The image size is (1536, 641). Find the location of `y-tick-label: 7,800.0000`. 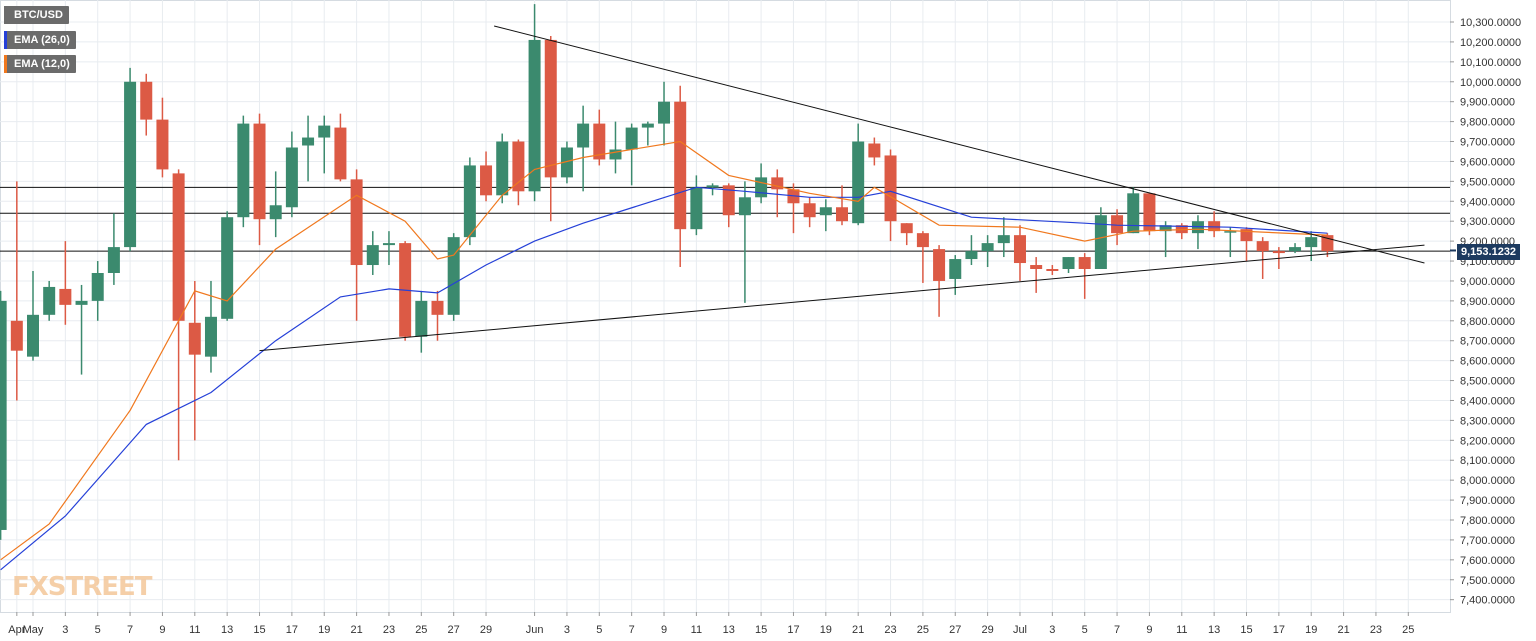

y-tick-label: 7,800.0000 is located at coordinates (1487, 521).